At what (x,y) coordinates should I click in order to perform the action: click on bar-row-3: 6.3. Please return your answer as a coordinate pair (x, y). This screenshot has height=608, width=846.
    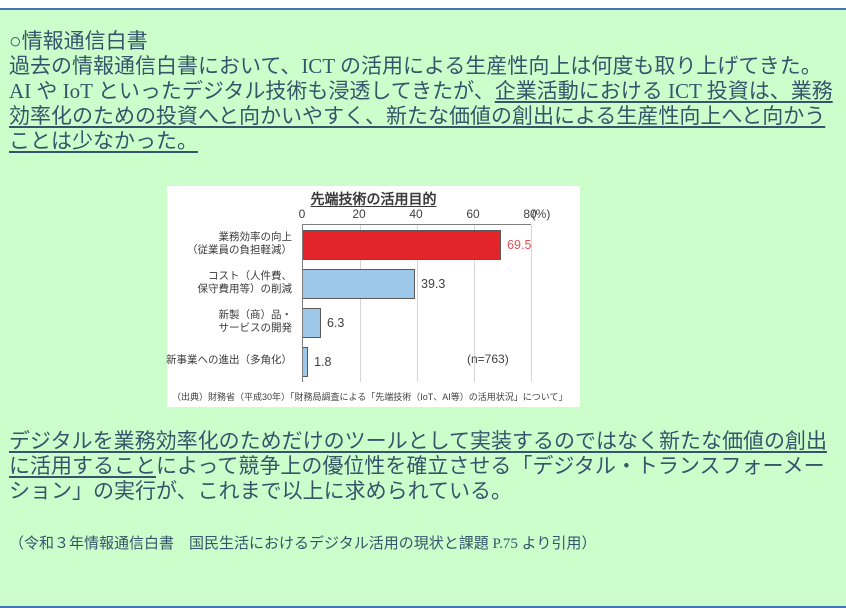
    Looking at the image, I should click on (417, 322).